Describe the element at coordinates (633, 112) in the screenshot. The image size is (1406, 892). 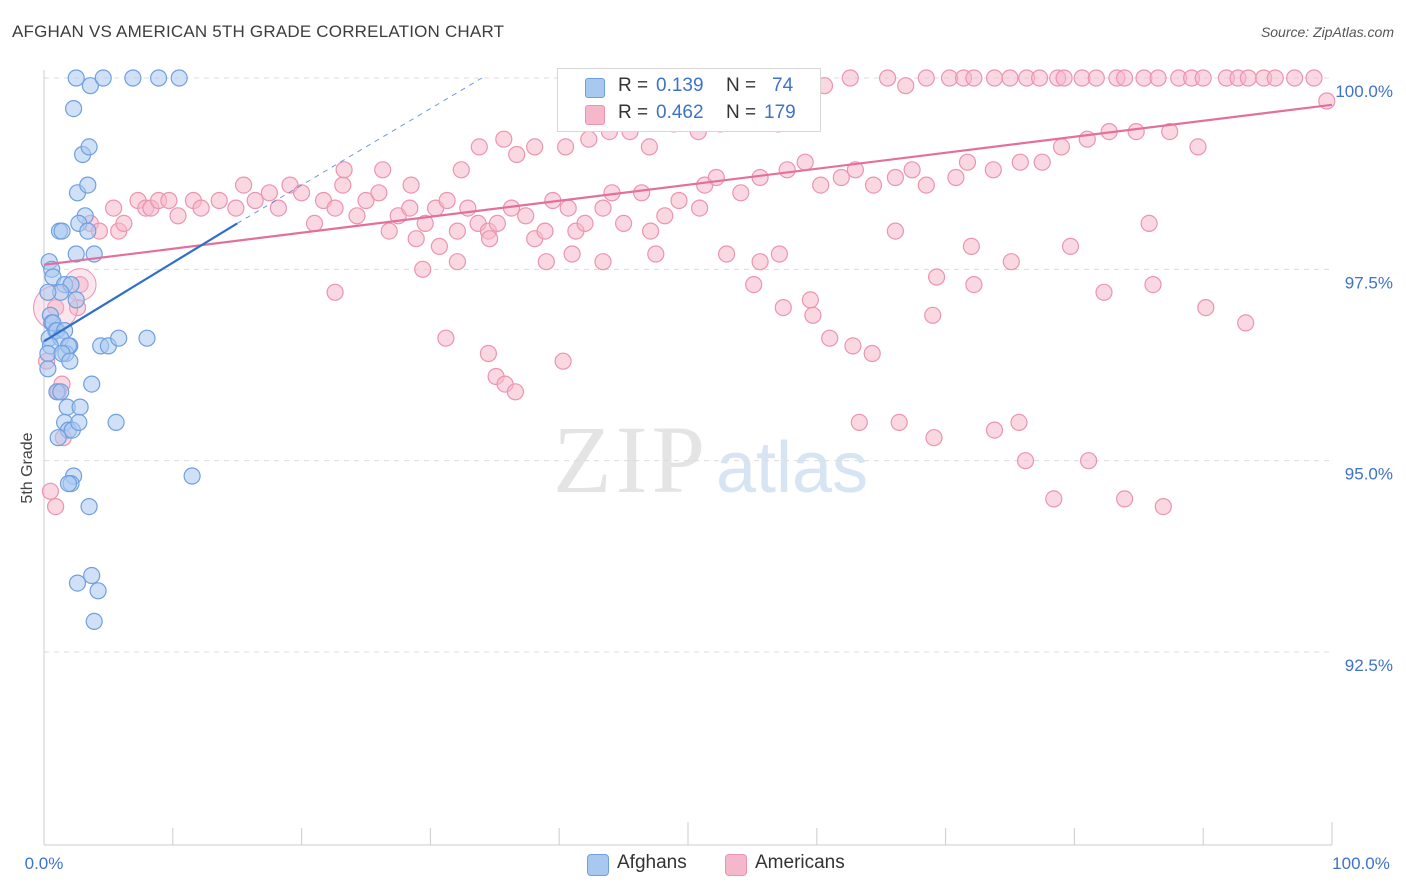
I see `americans-r-label: R =` at that location.